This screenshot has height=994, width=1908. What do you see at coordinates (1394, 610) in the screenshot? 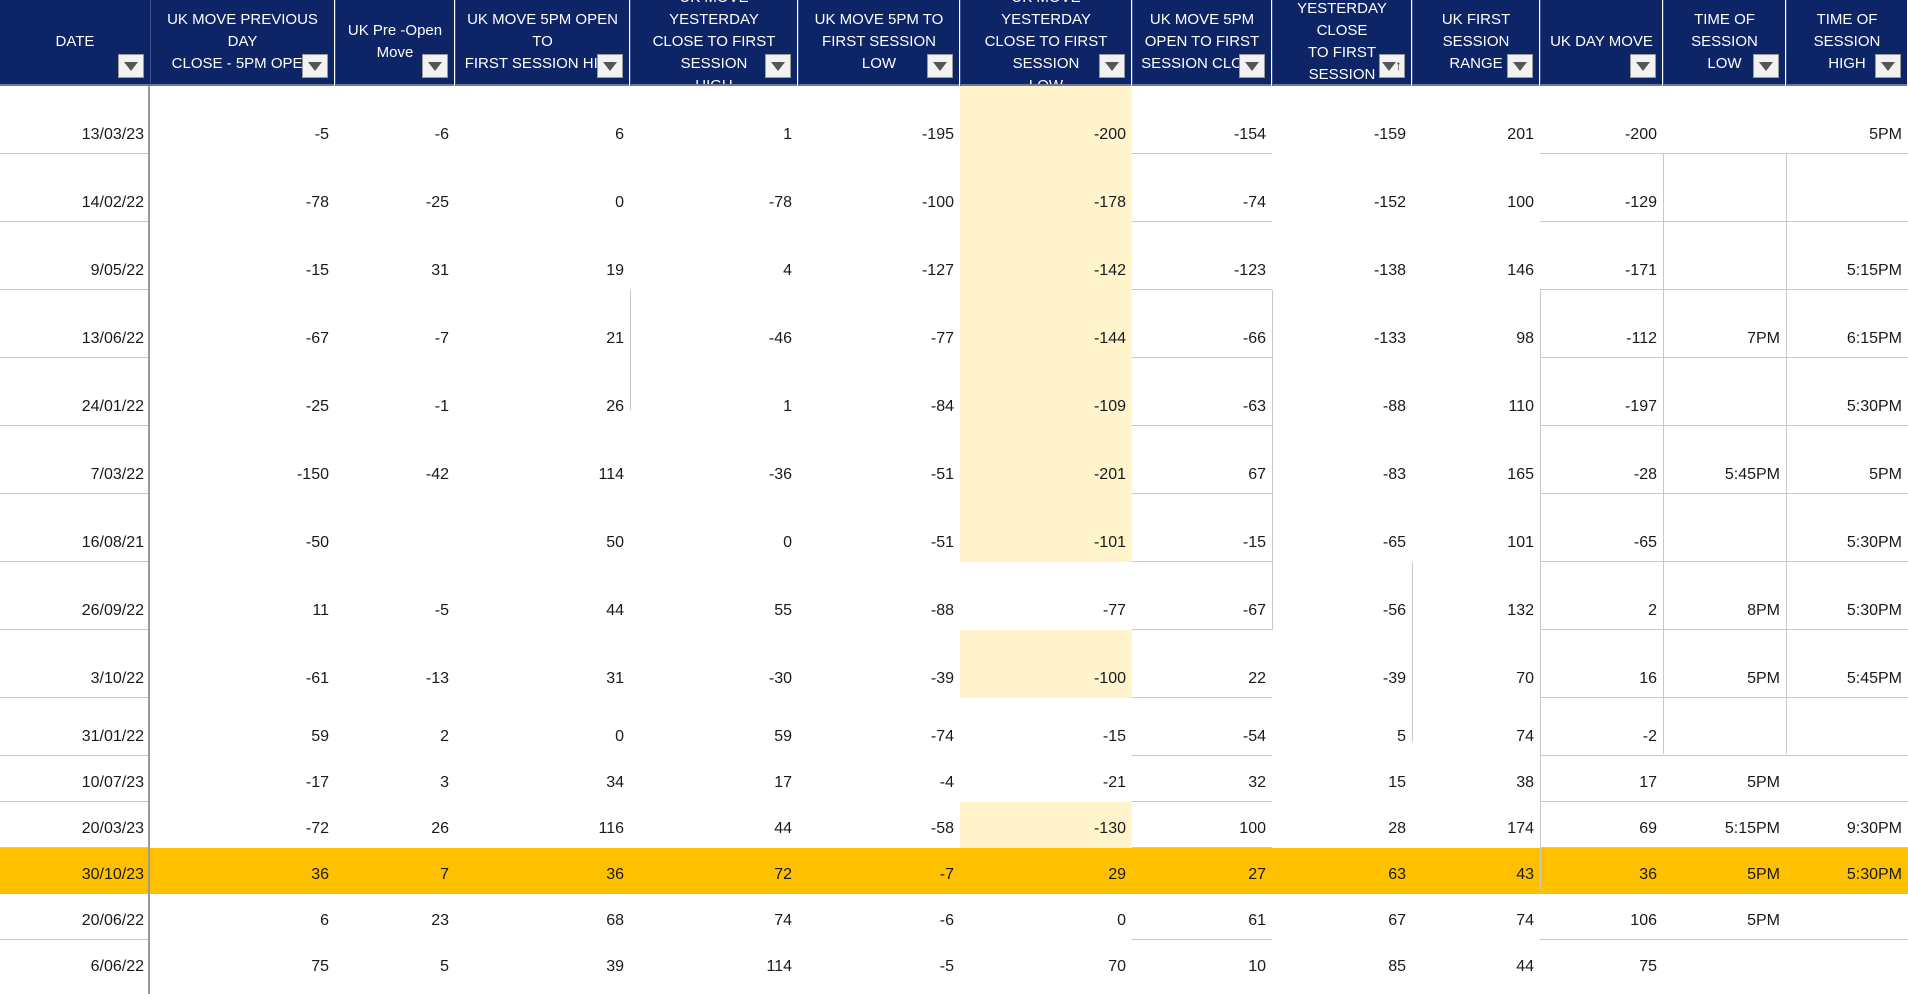
I see `cell-yest-close-first-close: -56` at bounding box center [1394, 610].